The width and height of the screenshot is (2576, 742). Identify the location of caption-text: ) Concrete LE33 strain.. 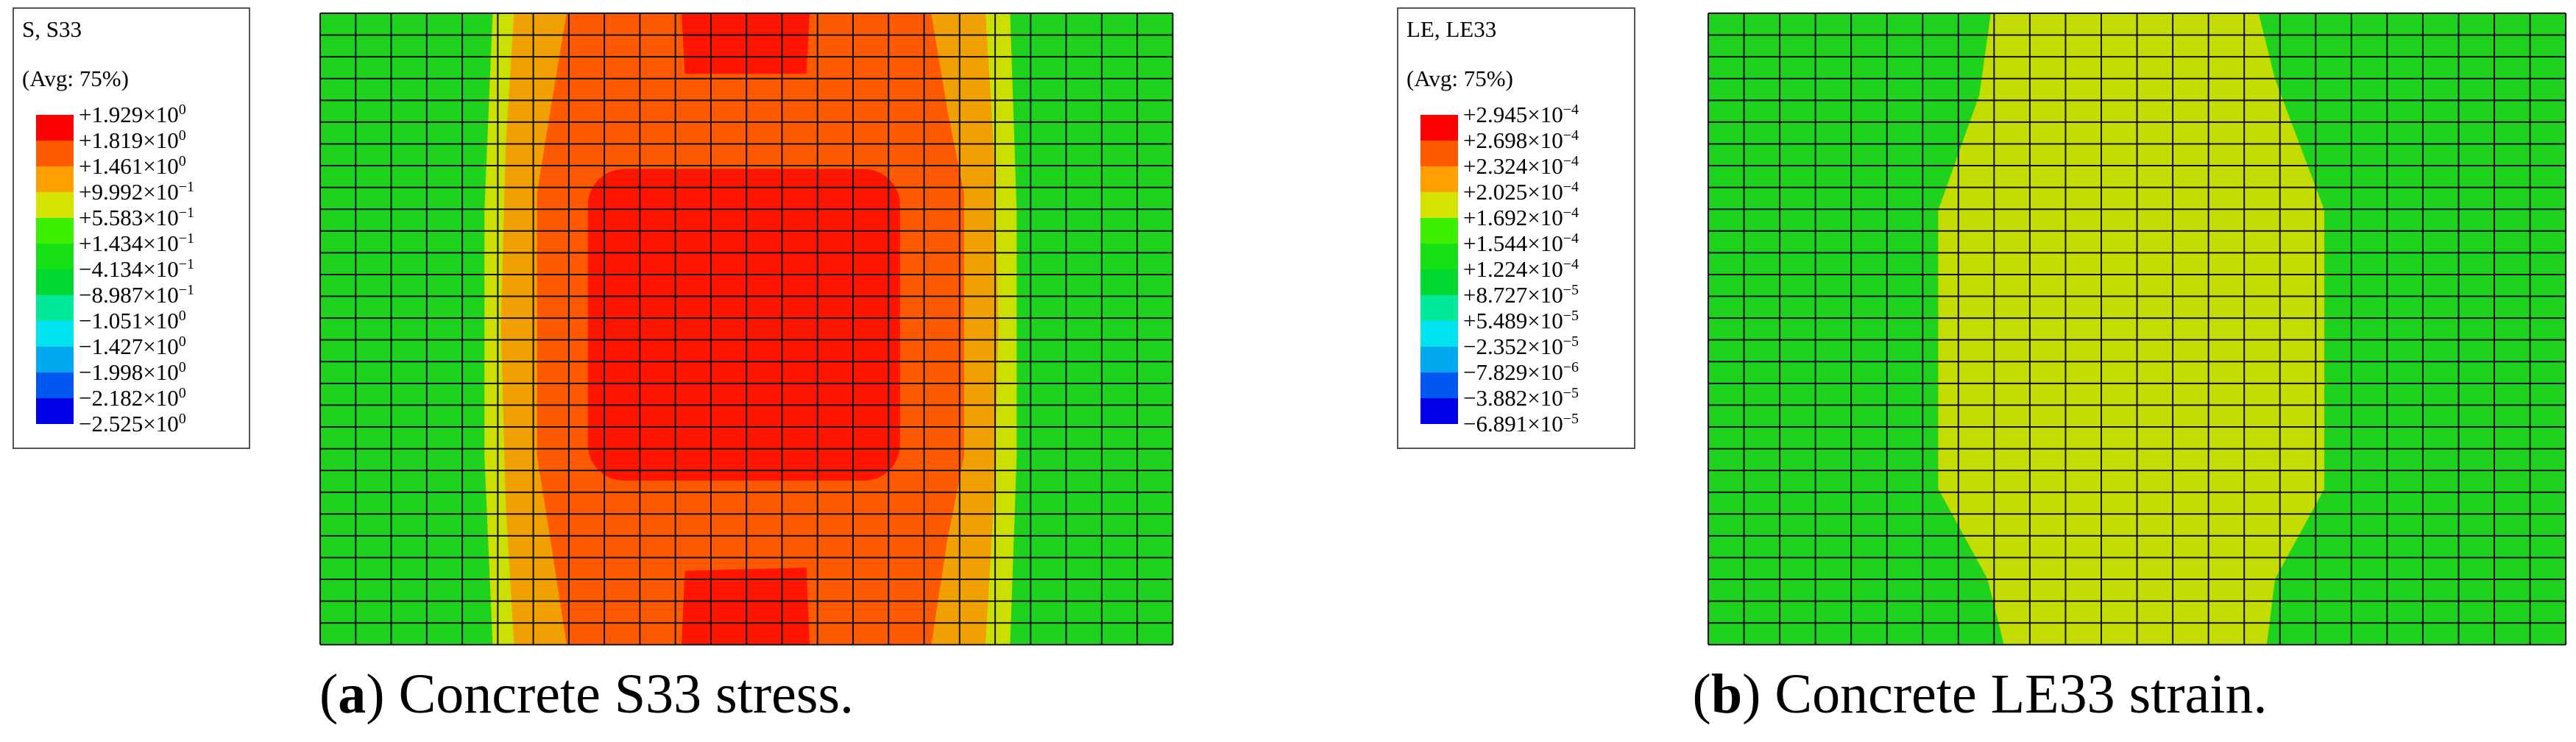
(2005, 694).